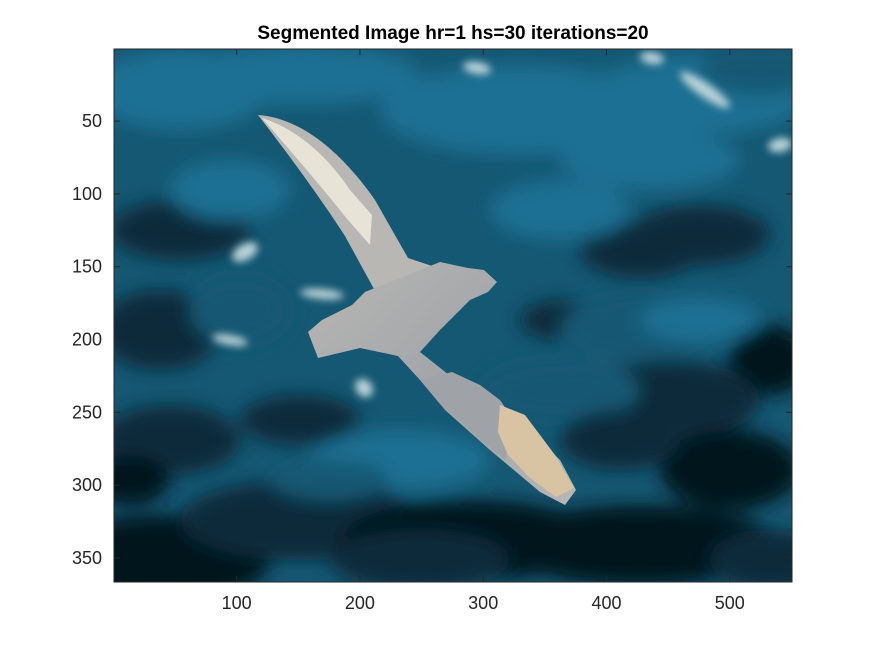  Describe the element at coordinates (483, 603) in the screenshot. I see `x-tick-label: 300` at that location.